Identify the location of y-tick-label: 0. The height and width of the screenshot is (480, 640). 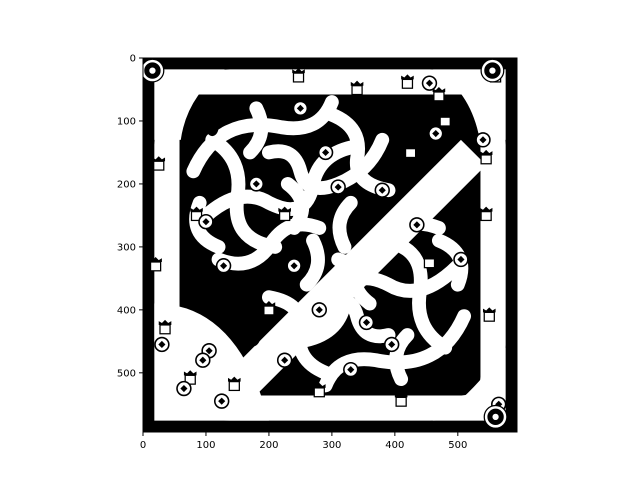
(133, 59).